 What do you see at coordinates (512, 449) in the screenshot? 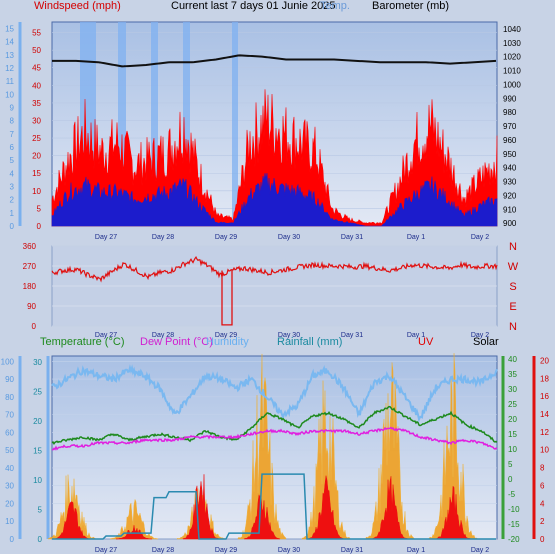
I see `panel3-temp-tick: 10` at bounding box center [512, 449].